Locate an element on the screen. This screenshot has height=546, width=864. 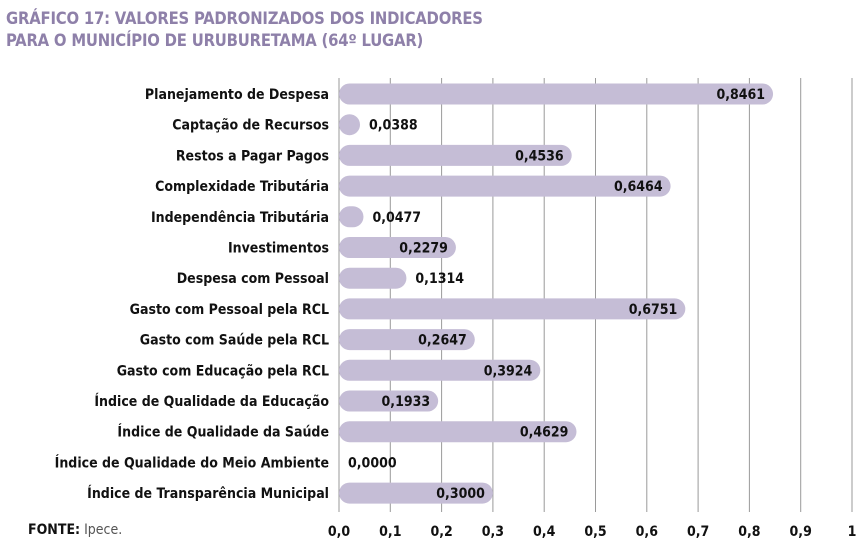
category-label: Índice de Transparência Municipal is located at coordinates (208, 493).